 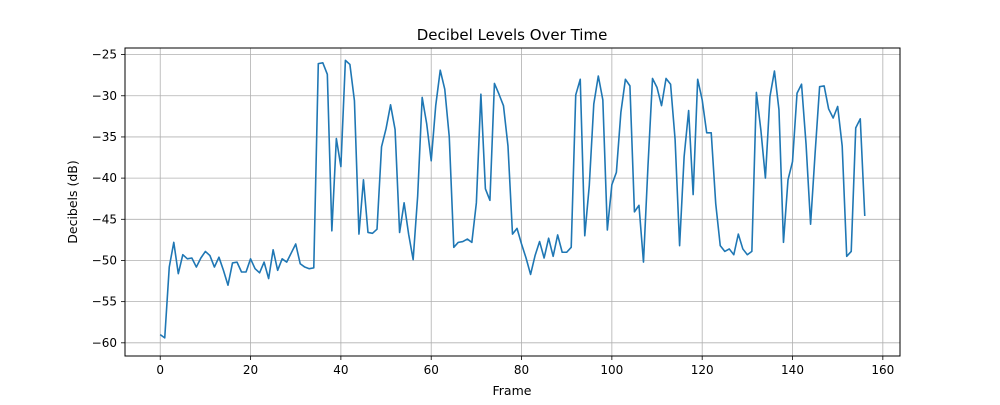 I want to click on y-tick-label: −55, so click(x=104, y=302).